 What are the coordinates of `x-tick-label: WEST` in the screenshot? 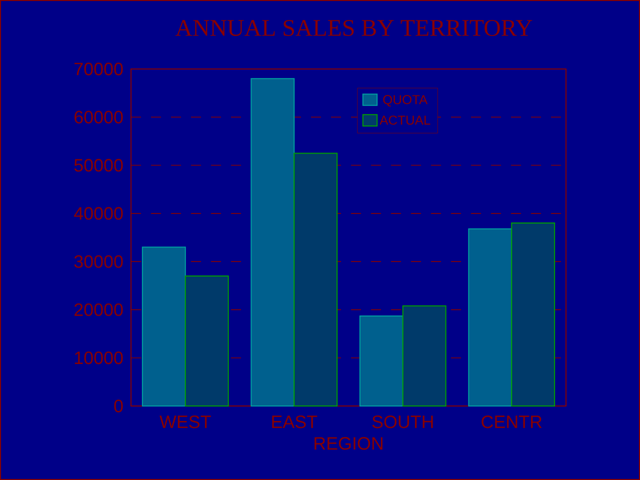 It's located at (185, 421).